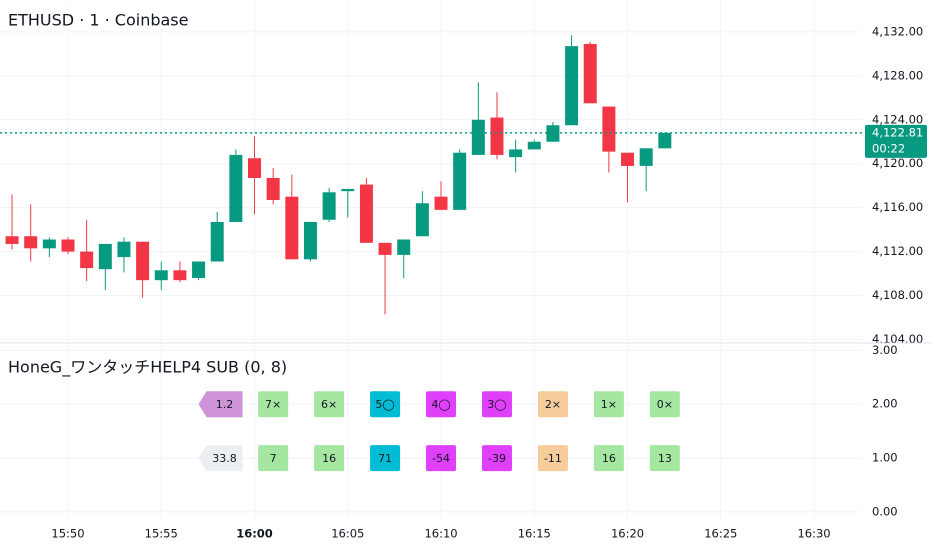  I want to click on x-tick-label: 16:30, so click(813, 534).